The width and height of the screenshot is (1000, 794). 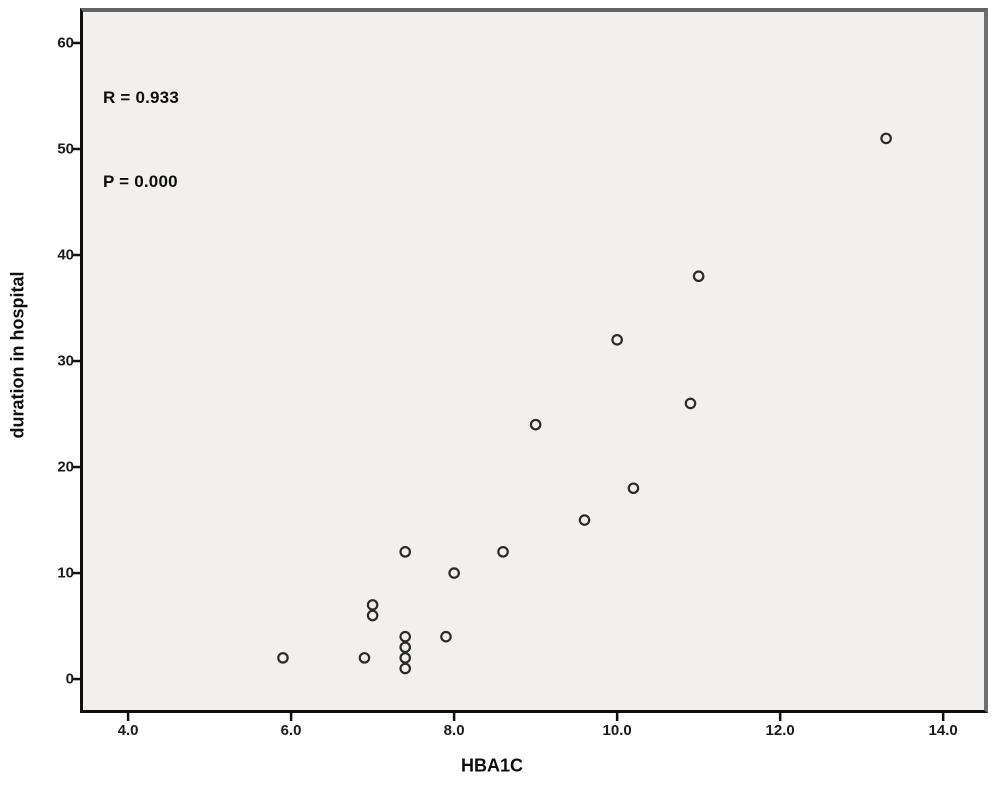 I want to click on y-tick-label: 60, so click(x=65, y=43).